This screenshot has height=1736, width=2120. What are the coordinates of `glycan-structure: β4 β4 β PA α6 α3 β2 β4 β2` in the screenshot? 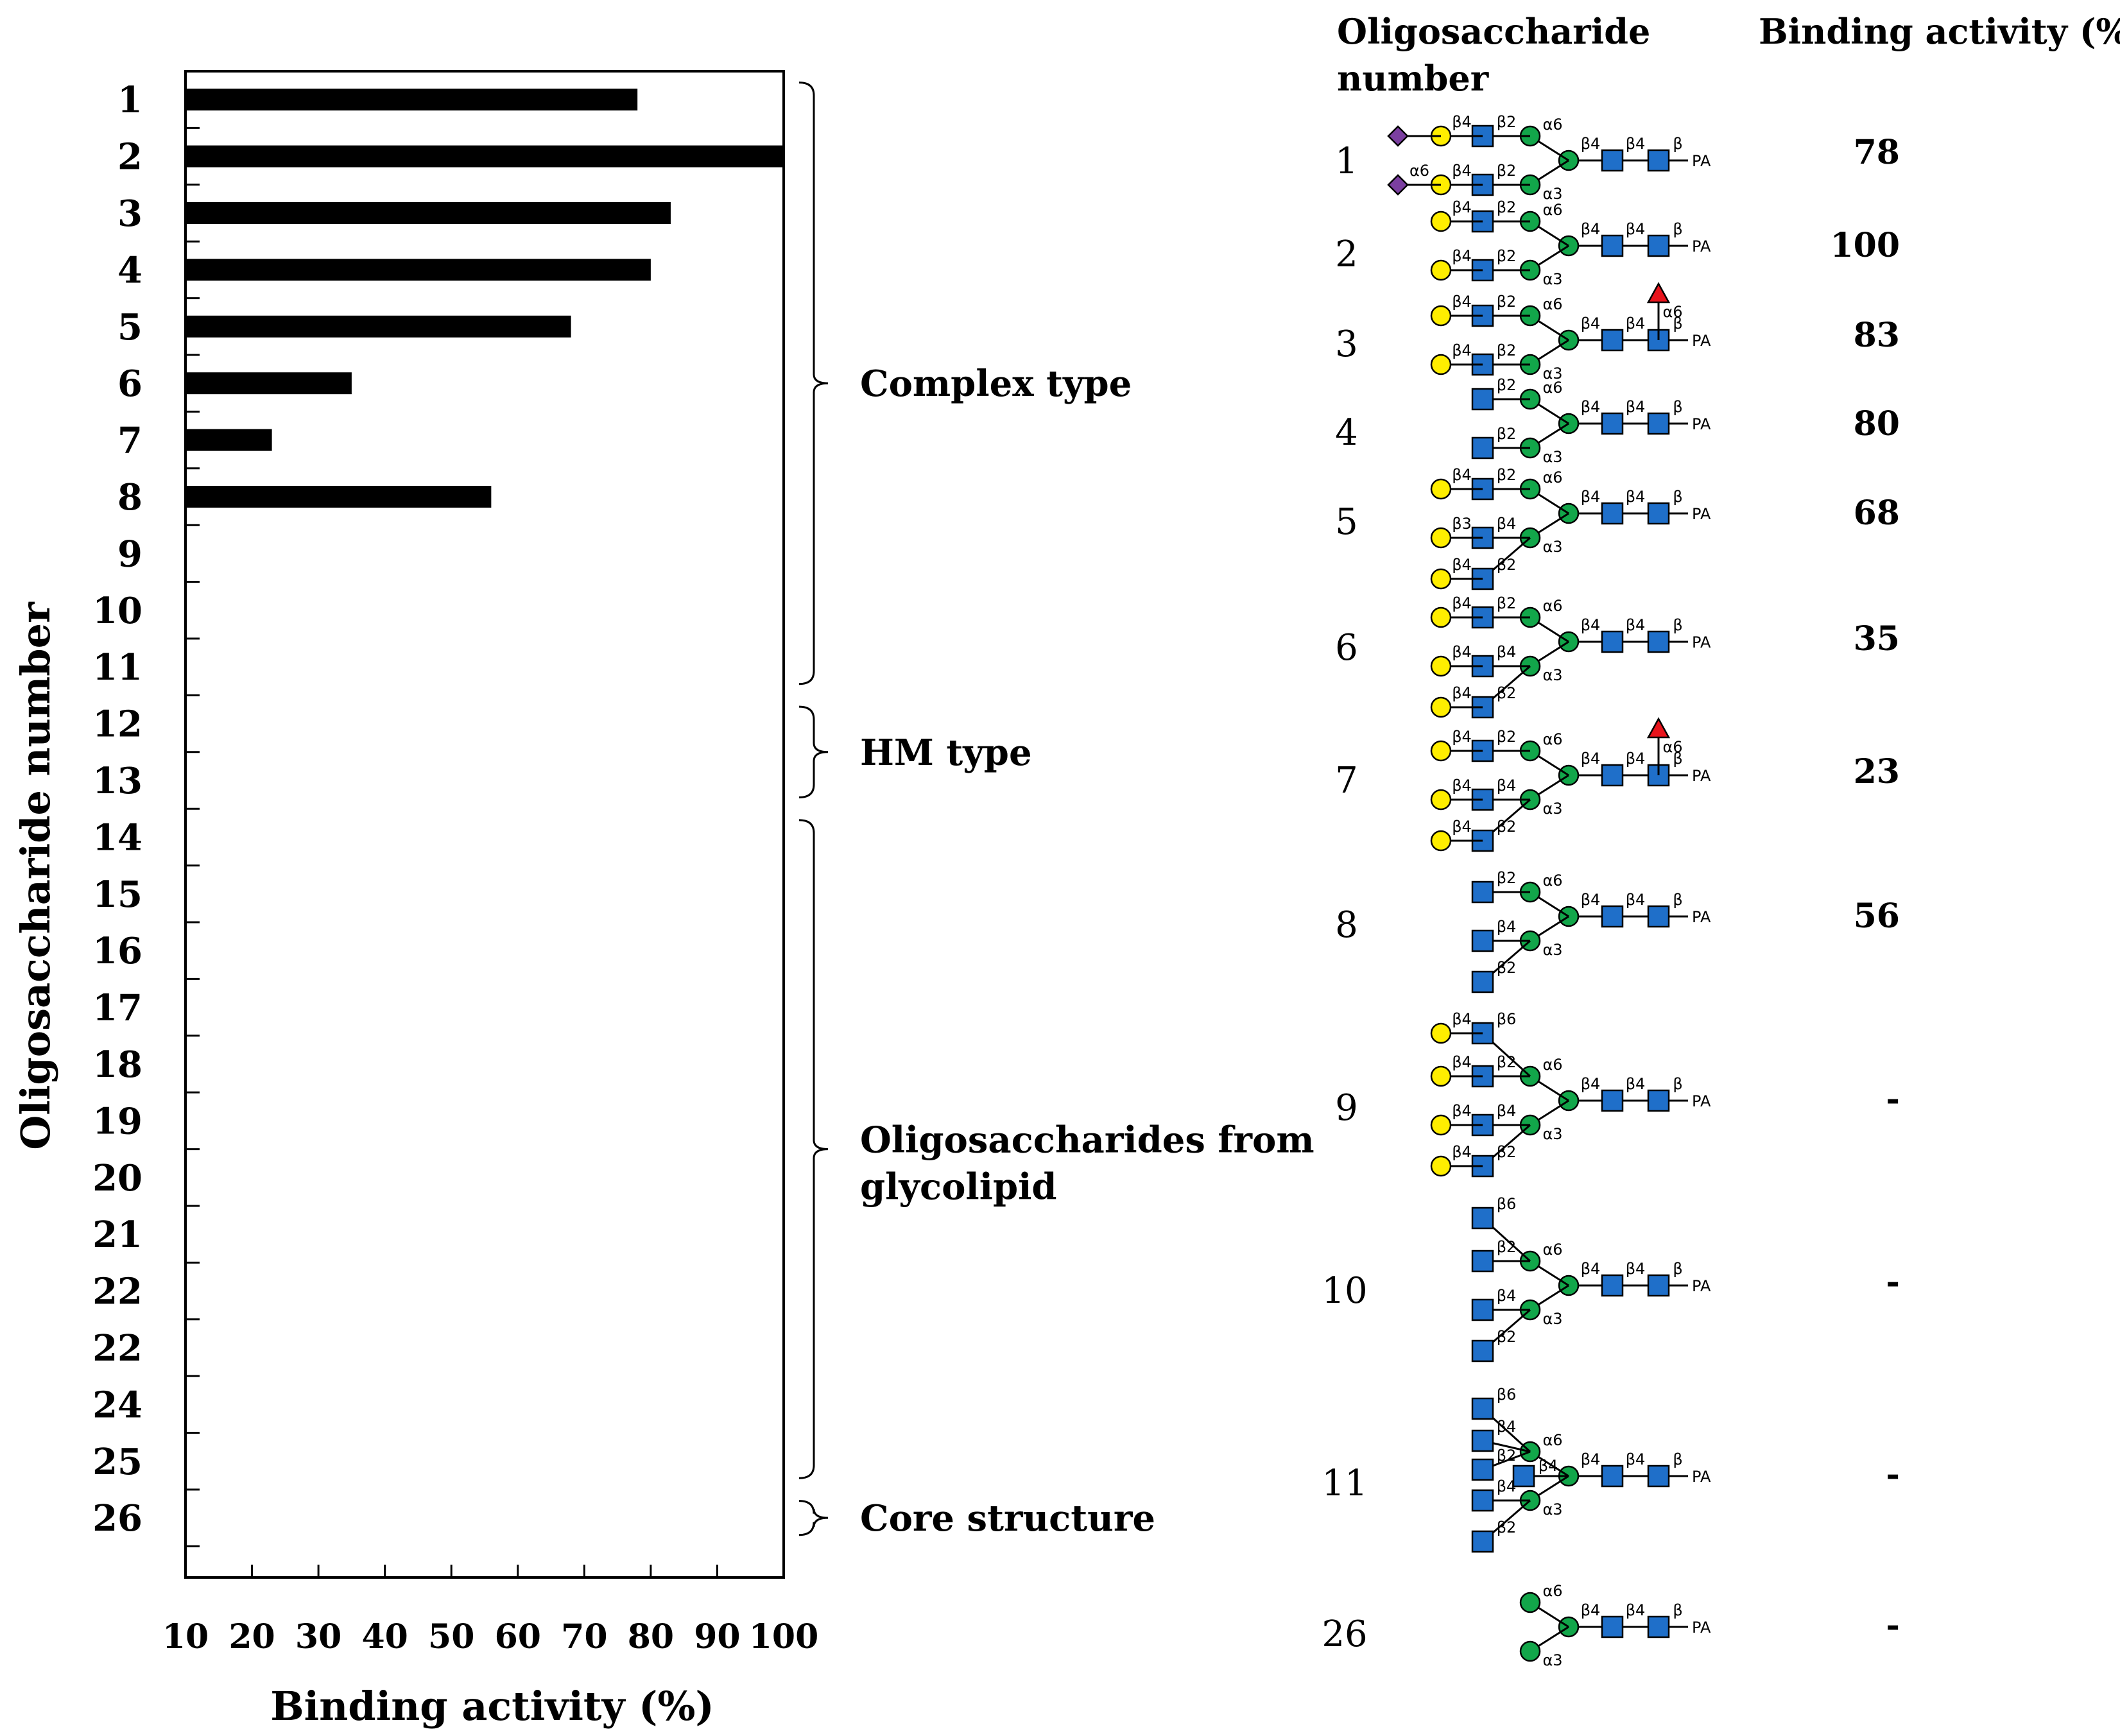 It's located at (1591, 931).